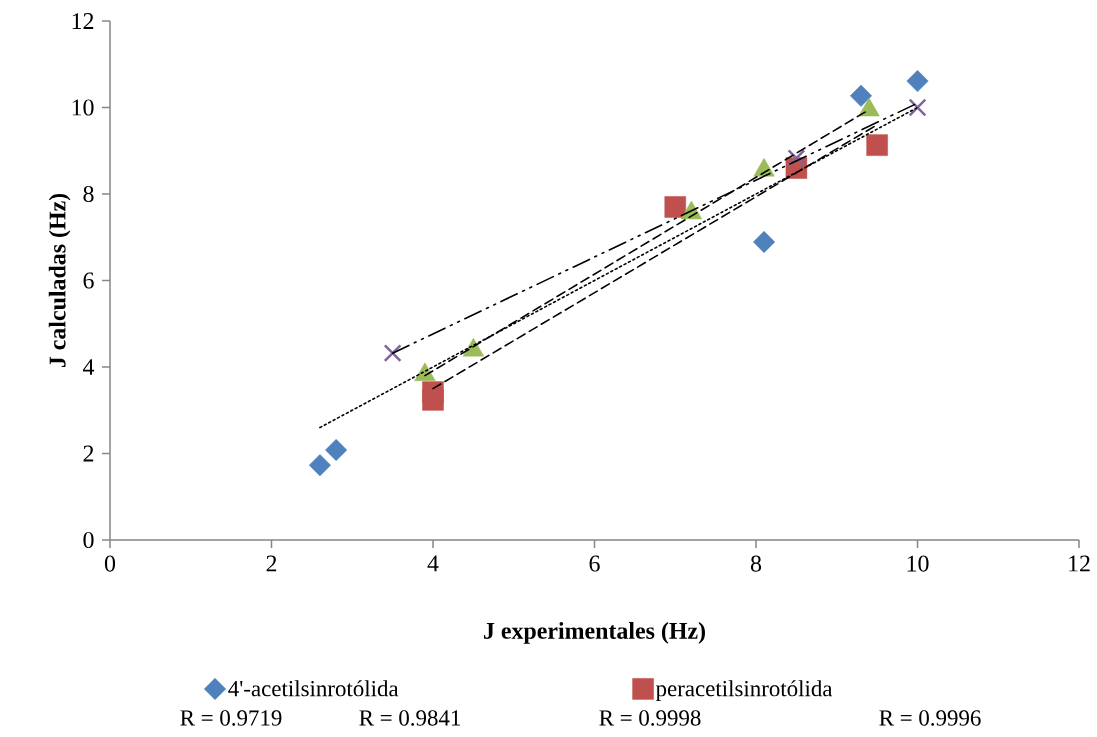 The height and width of the screenshot is (737, 1097). Describe the element at coordinates (650, 718) in the screenshot. I see `text: R = 0.9998` at that location.